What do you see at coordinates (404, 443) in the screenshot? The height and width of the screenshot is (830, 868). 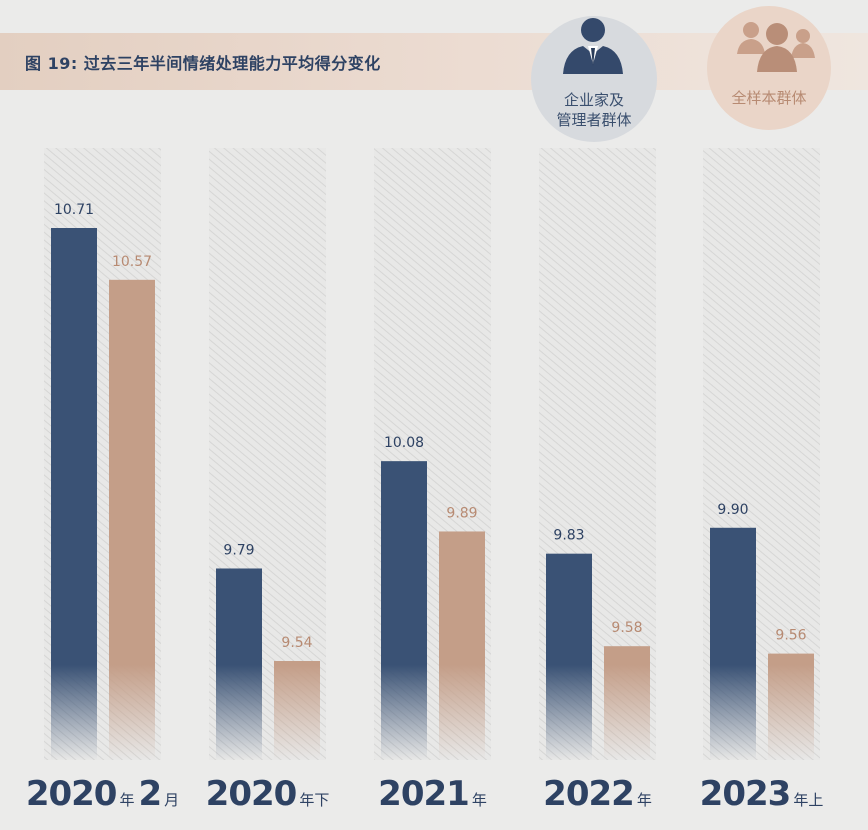 I see `value-label-exec: 10.08` at bounding box center [404, 443].